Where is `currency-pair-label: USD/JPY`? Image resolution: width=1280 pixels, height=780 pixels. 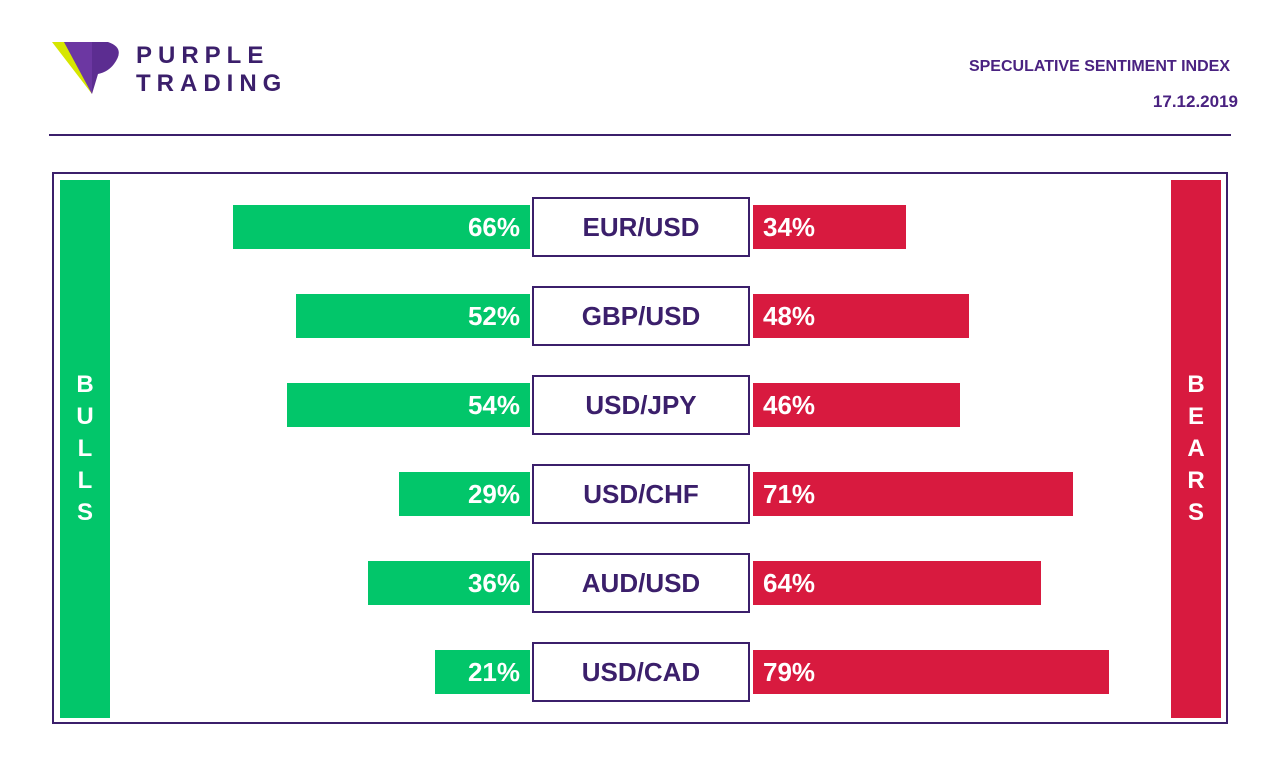 currency-pair-label: USD/JPY is located at coordinates (641, 405).